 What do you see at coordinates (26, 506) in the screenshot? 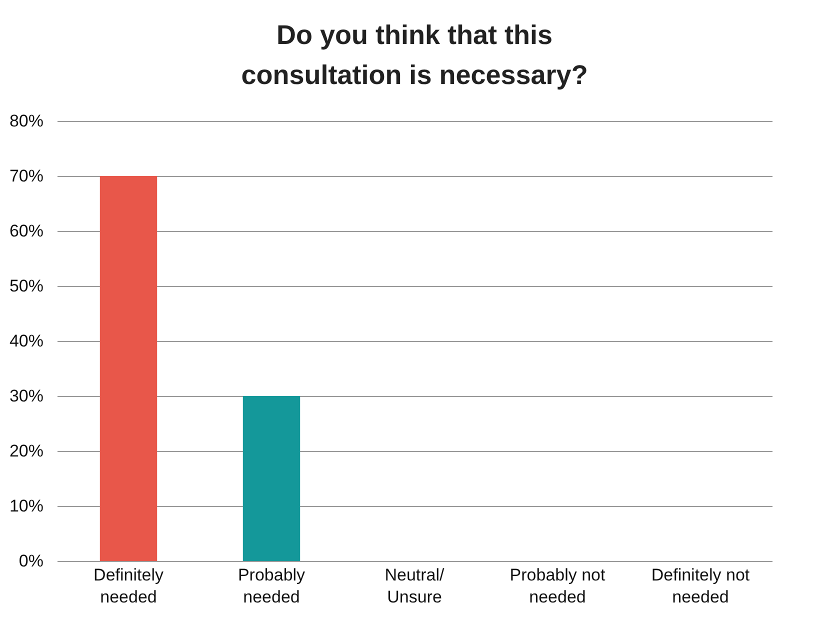
I see `y-tick-label: 10%` at bounding box center [26, 506].